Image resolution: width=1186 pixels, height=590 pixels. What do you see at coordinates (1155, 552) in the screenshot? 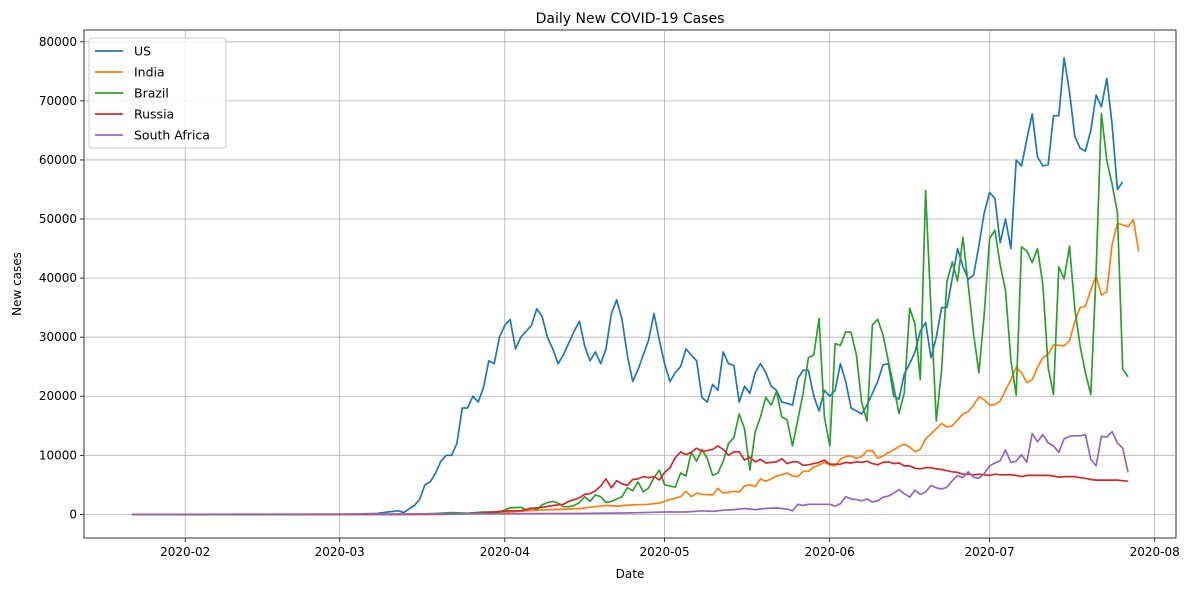
I see `x-tick-label: 2020-08` at bounding box center [1155, 552].